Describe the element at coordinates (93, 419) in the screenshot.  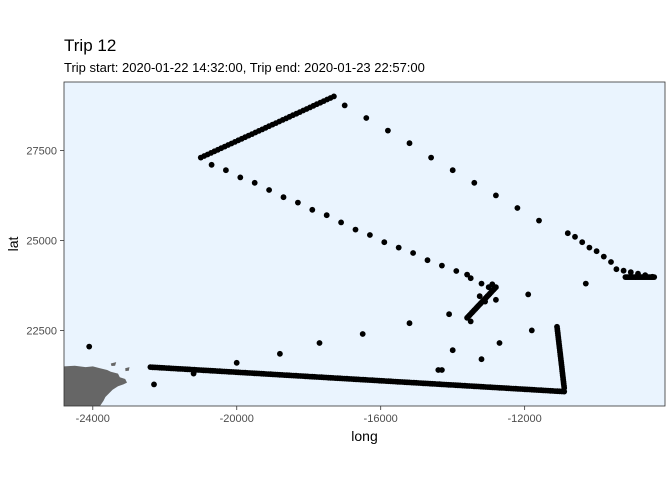
I see `x-tick-label: -24000` at that location.